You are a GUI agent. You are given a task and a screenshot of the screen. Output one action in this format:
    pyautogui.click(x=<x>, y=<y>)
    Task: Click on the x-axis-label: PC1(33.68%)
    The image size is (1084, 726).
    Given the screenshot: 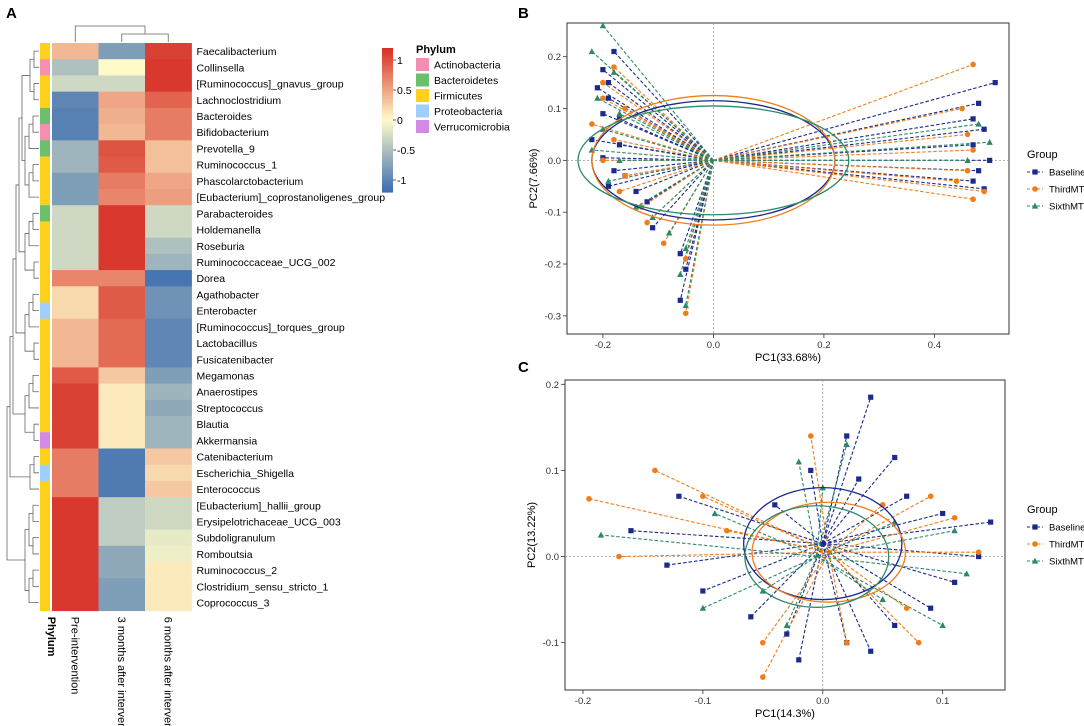 What is the action you would take?
    pyautogui.click(x=788, y=358)
    